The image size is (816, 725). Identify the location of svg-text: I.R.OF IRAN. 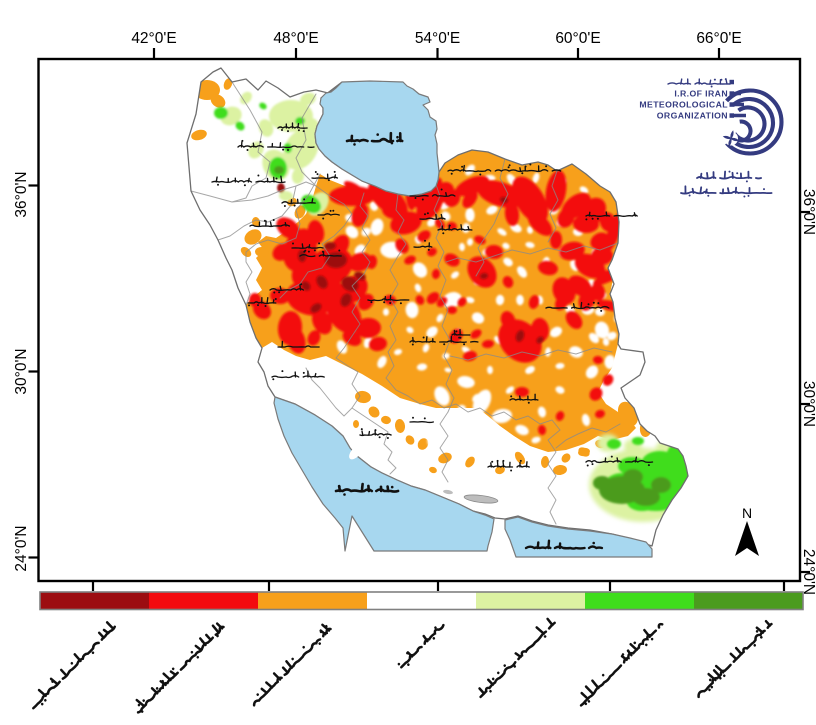
(701, 94).